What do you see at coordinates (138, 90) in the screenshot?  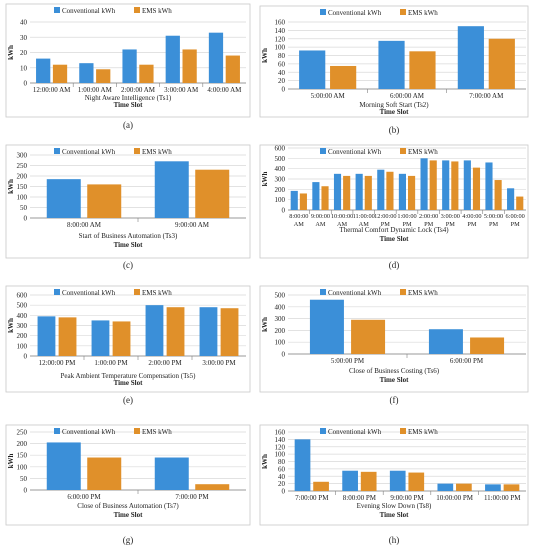 I see `x-tick-label: 2:00:00 AM` at bounding box center [138, 90].